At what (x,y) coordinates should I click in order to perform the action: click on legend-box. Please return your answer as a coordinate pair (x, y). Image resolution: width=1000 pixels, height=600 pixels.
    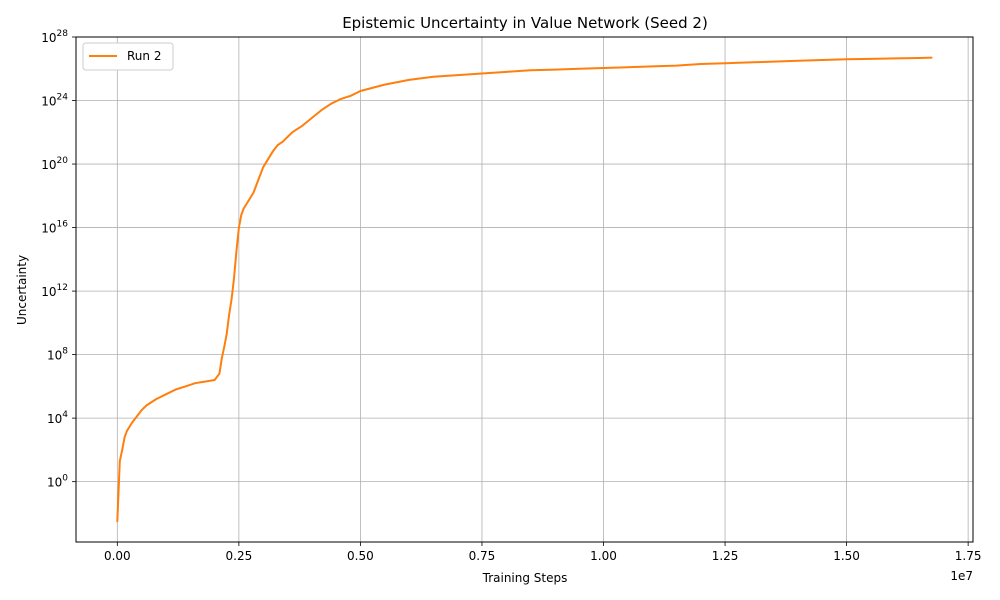
    Looking at the image, I should click on (128, 56).